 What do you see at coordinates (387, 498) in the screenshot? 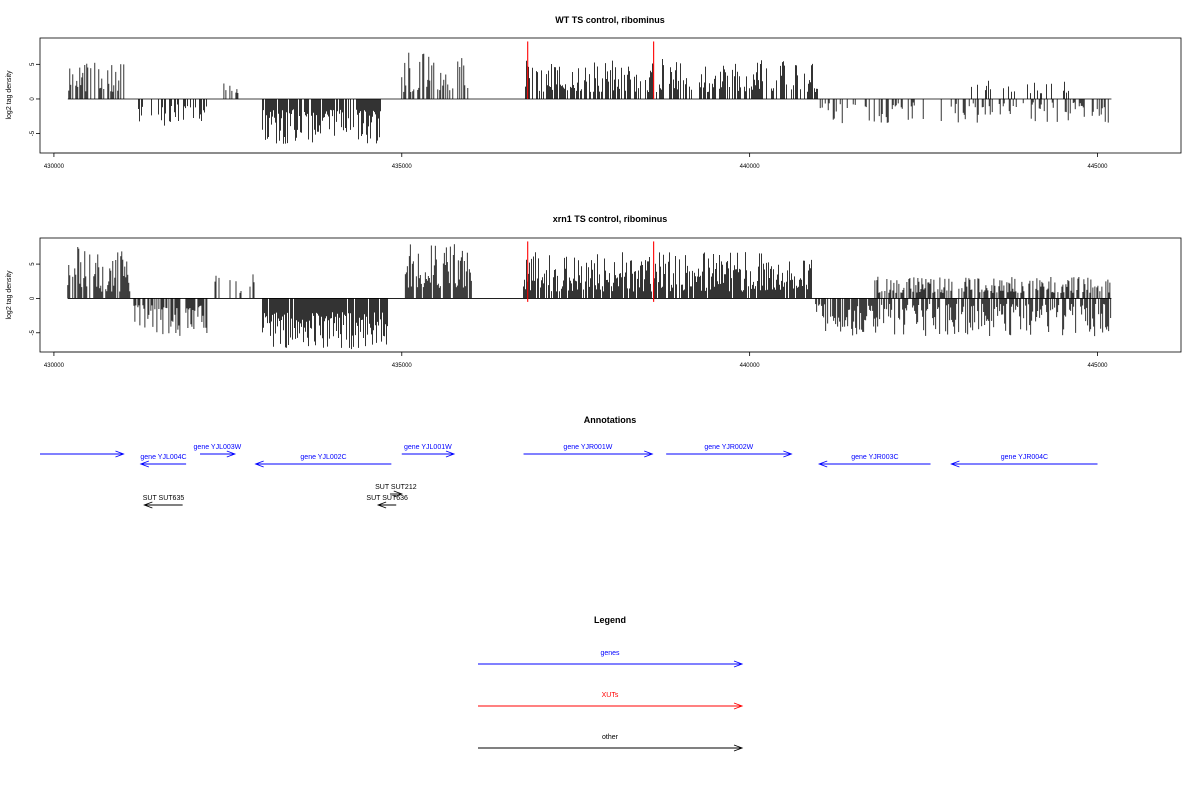
I see `other-label: SUT SUT636` at bounding box center [387, 498].